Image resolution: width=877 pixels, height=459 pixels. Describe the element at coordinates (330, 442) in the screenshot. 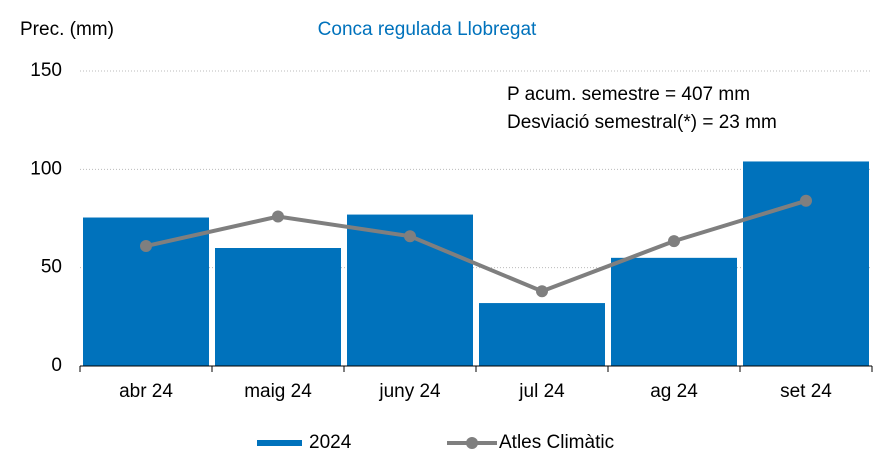

I see `legend-label: 2024` at that location.